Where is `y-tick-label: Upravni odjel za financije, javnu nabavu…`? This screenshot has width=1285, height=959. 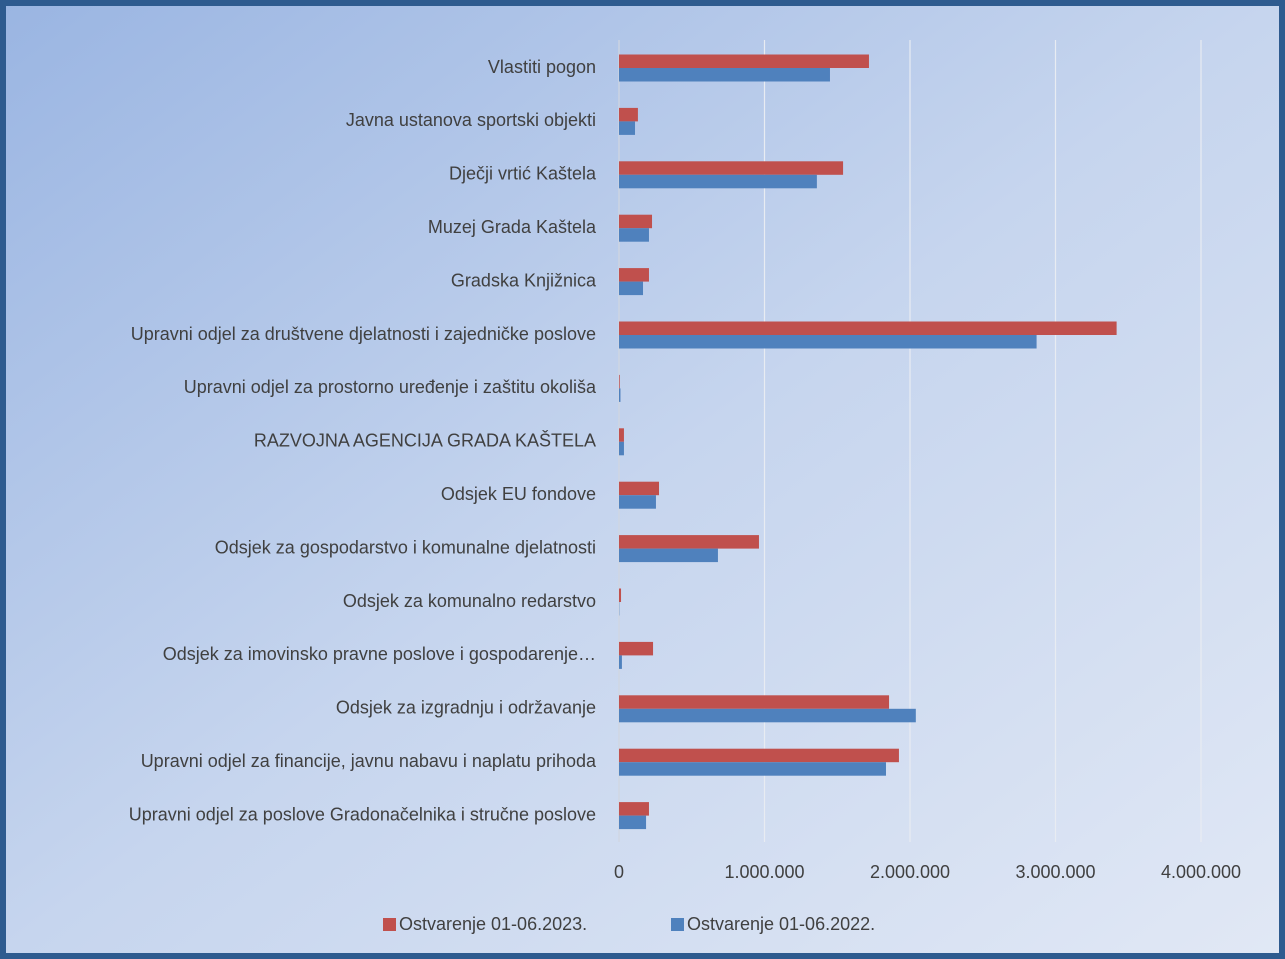
y-tick-label: Upravni odjel za financije, javnu nabavu… is located at coordinates (369, 761).